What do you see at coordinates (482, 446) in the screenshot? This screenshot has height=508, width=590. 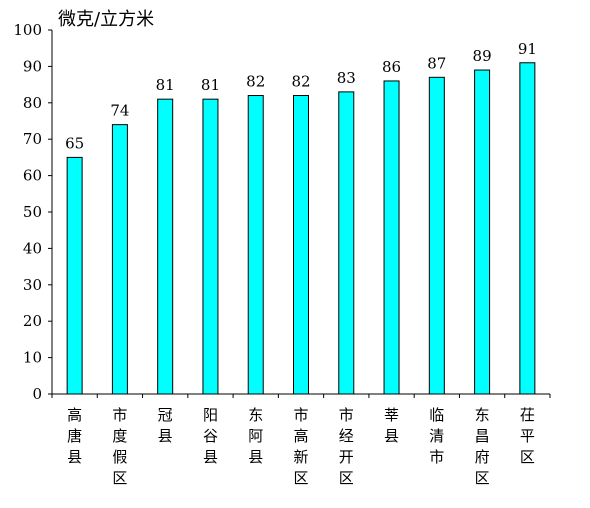 I see `x-category-label: 东昌府区` at bounding box center [482, 446].